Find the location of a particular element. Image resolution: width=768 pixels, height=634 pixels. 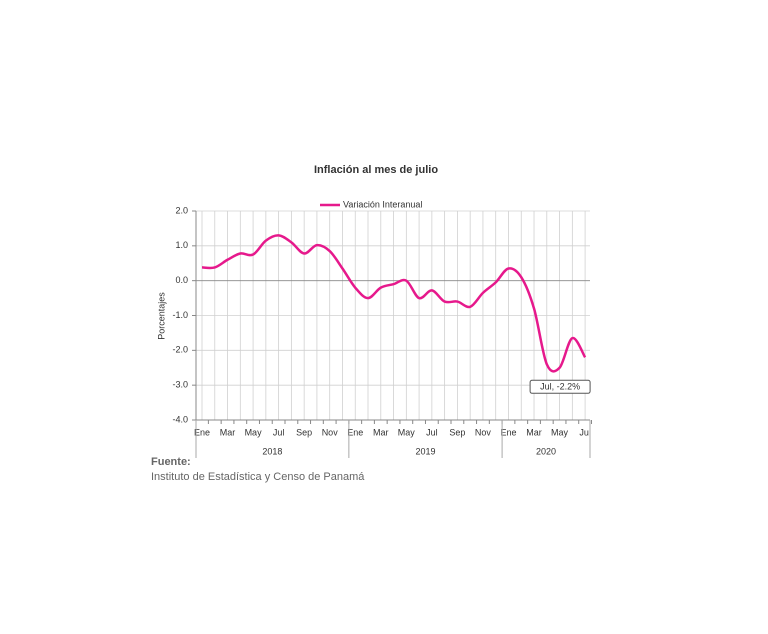

chart-title: Inflación al mes de julio is located at coordinates (376, 170).